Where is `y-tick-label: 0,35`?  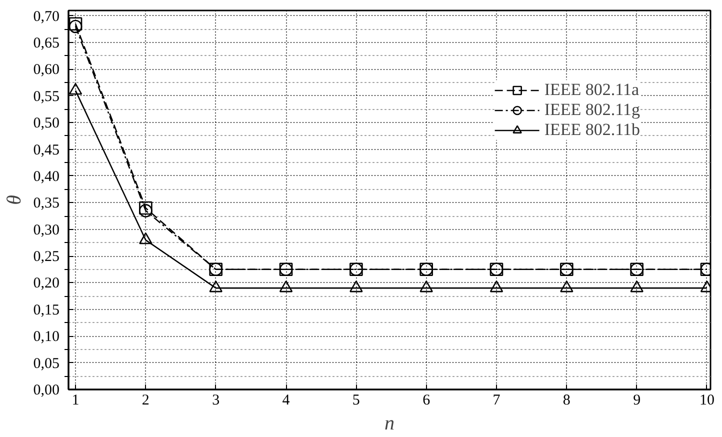
y-tick-label: 0,35 is located at coordinates (46, 204).